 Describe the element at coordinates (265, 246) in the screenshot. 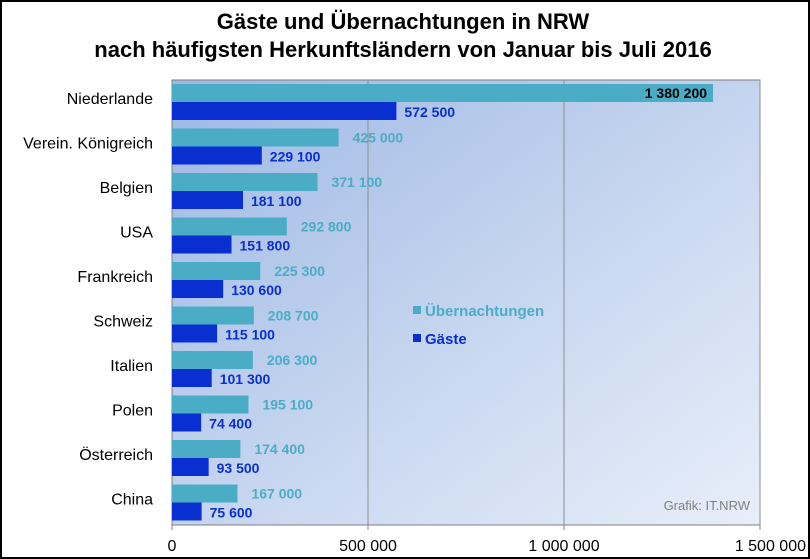

I see `data-label-gaeste: 151 800` at that location.